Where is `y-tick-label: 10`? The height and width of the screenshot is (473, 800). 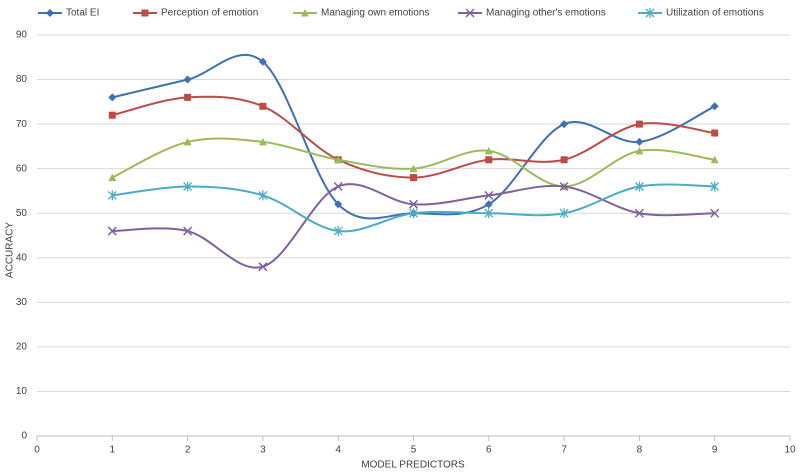
y-tick-label: 10 is located at coordinates (22, 391).